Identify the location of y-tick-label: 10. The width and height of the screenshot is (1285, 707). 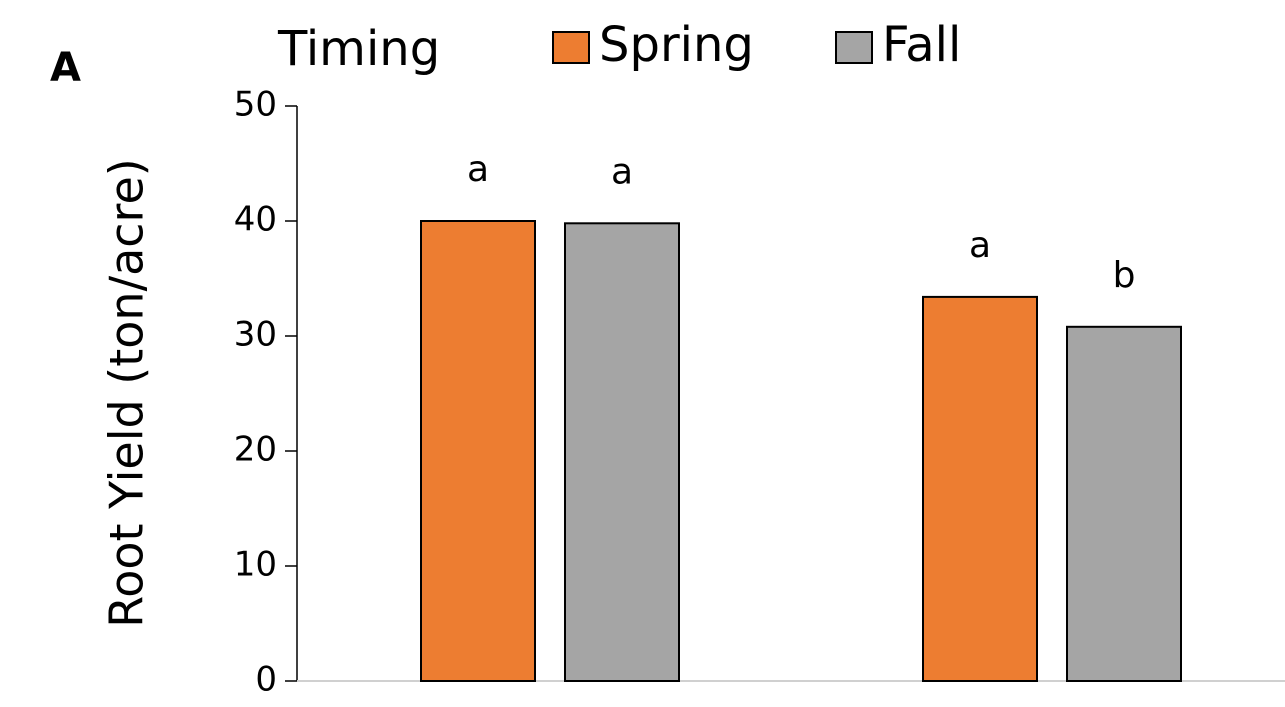
(255, 565).